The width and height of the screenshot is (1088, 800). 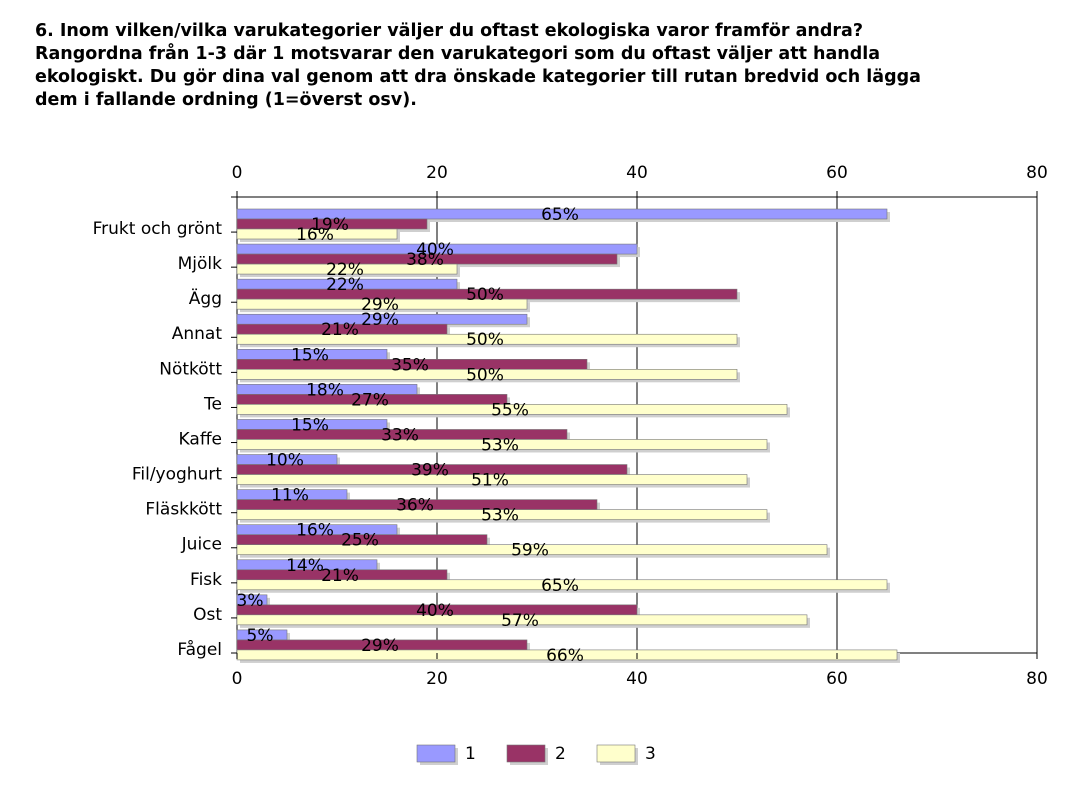 I want to click on category-label: Nötkött, so click(x=190, y=369).